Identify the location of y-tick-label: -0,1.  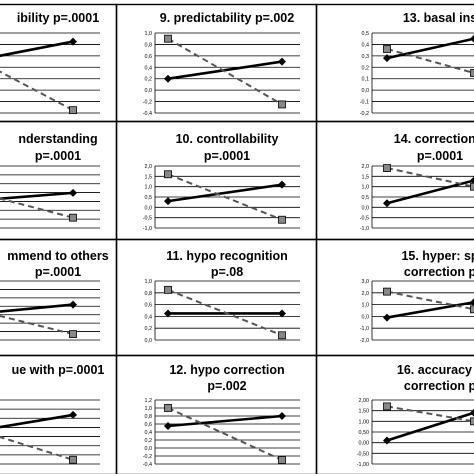
(364, 103).